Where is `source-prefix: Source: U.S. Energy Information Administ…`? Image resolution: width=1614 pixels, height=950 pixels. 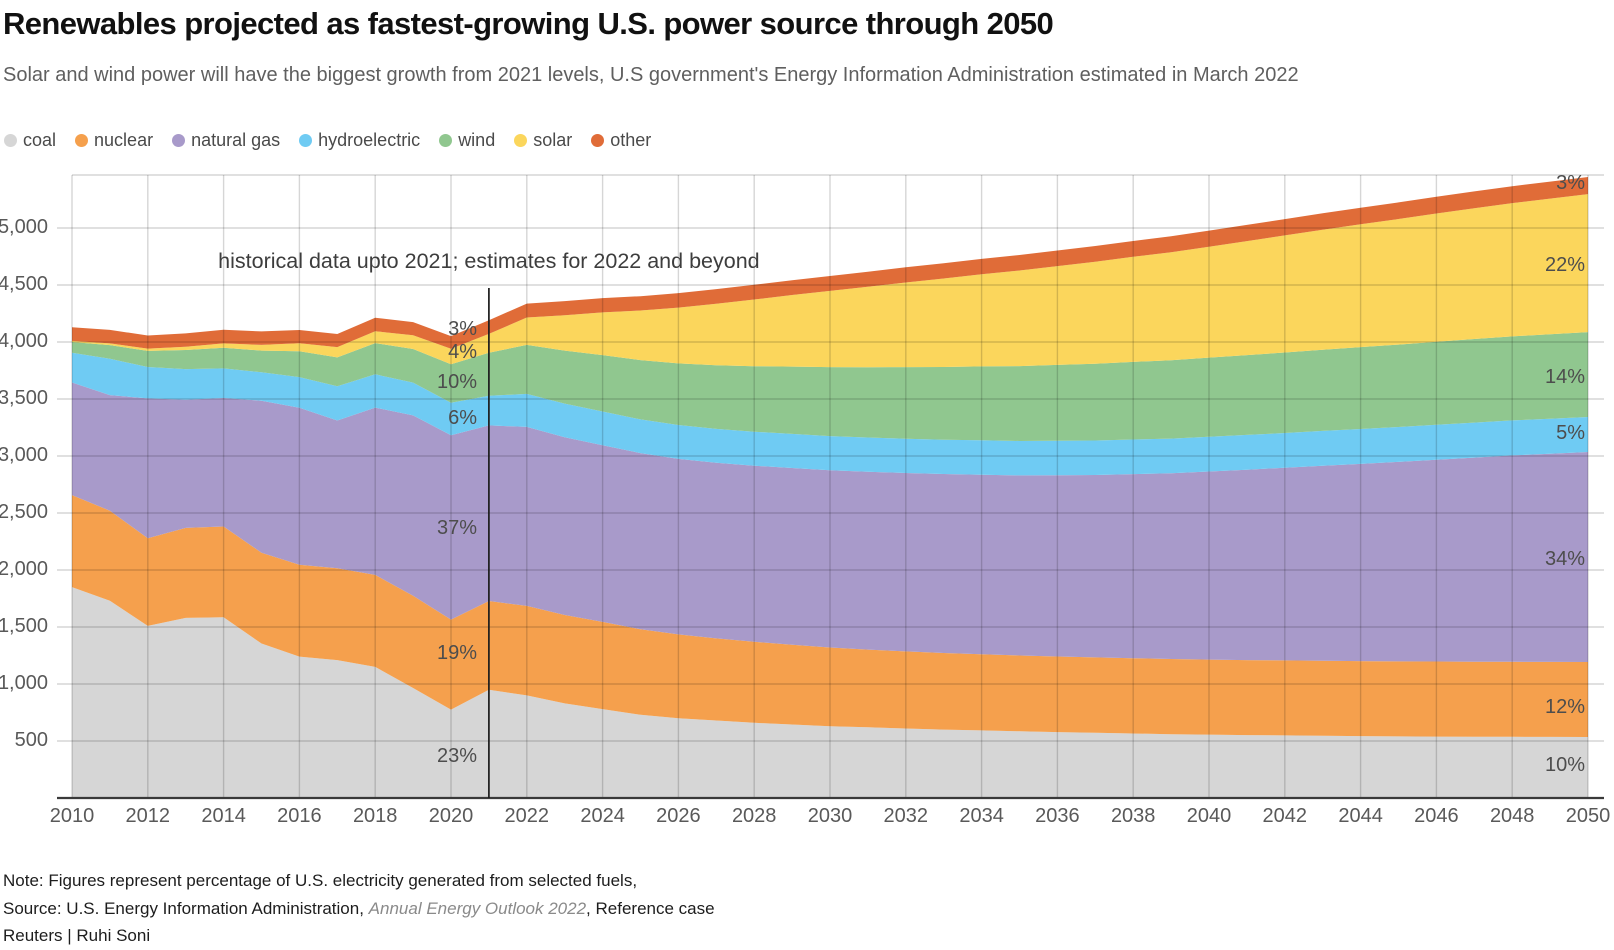 source-prefix: Source: U.S. Energy Information Administ… is located at coordinates (186, 908).